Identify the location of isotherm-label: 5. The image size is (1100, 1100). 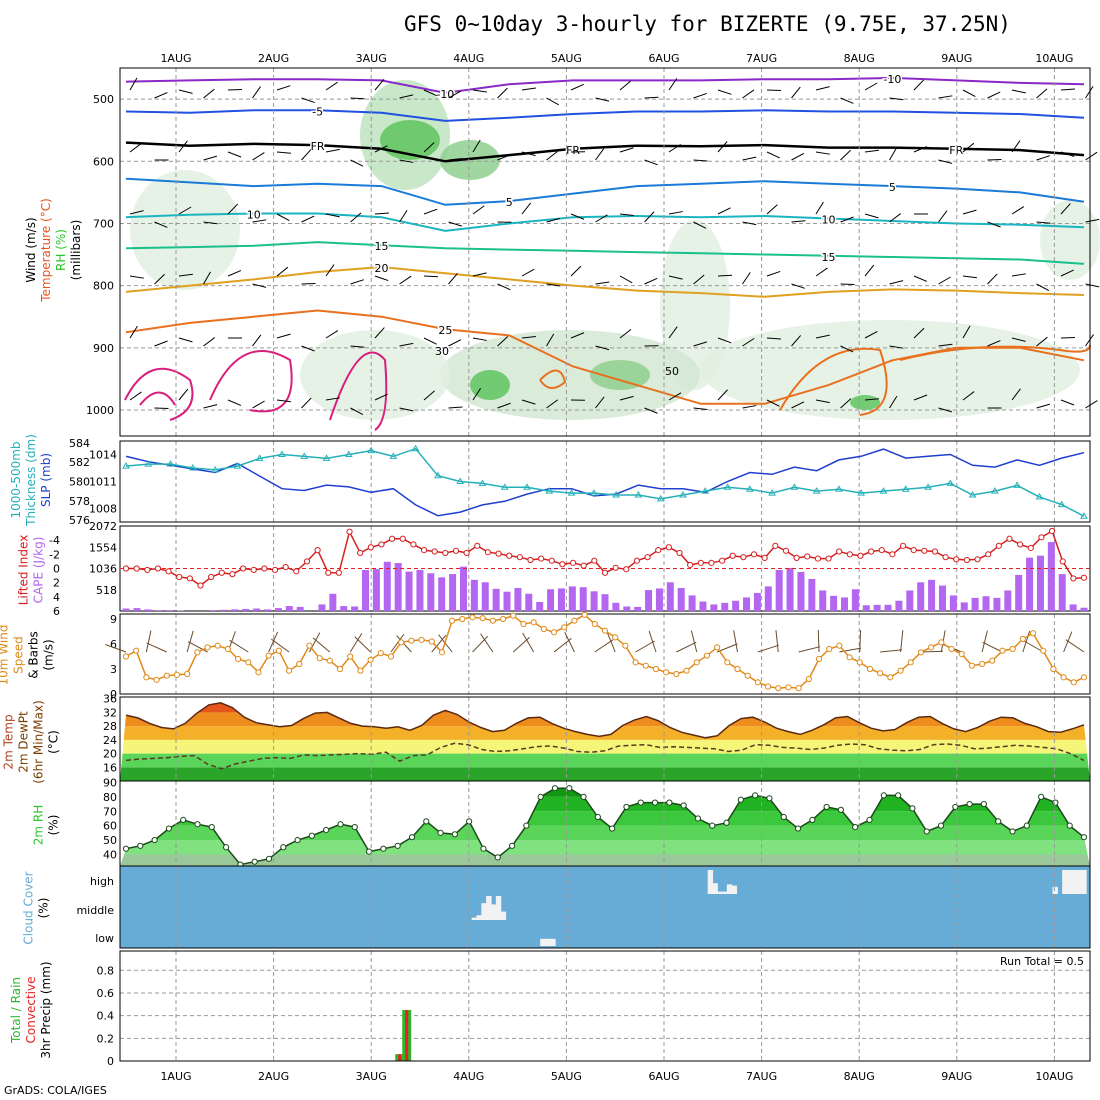
(509, 202).